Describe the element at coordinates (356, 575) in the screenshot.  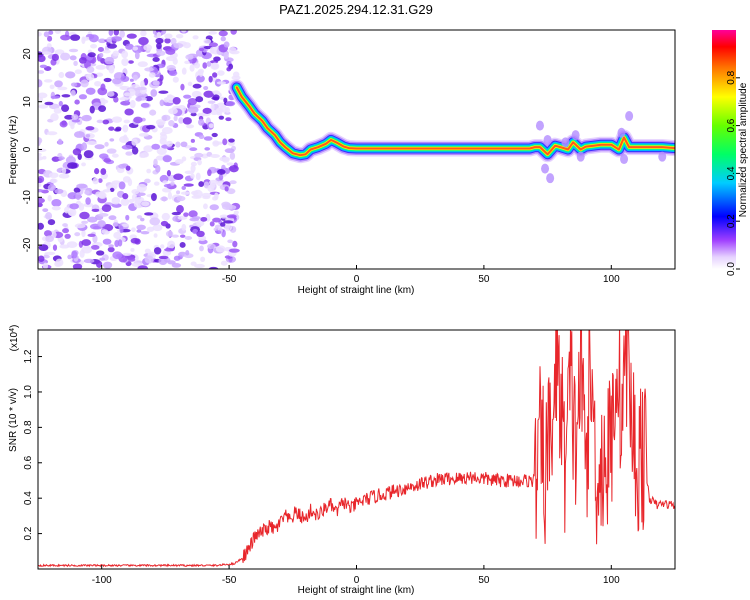
I see `bottom-x-ticks: -100 -50 0 50 100` at that location.